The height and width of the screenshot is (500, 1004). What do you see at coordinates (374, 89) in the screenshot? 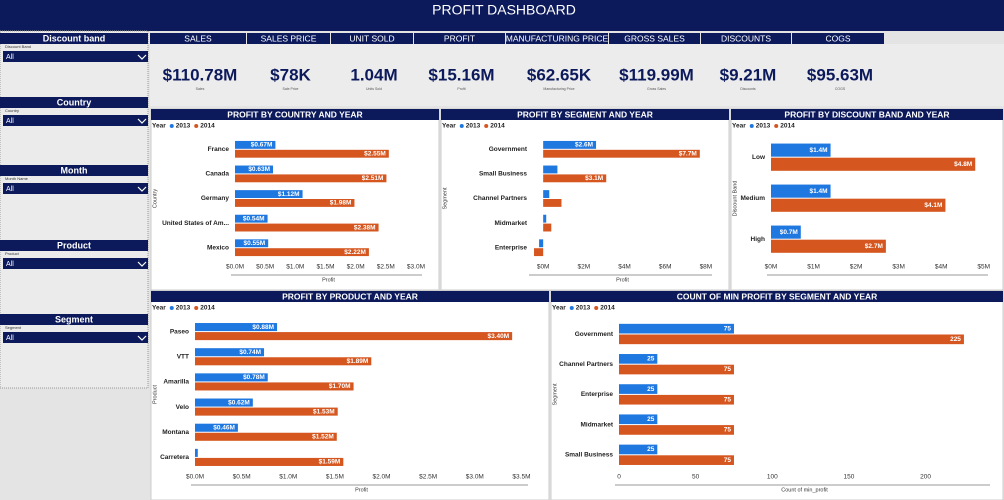
I see `kpi-caption: Units Sold` at bounding box center [374, 89].